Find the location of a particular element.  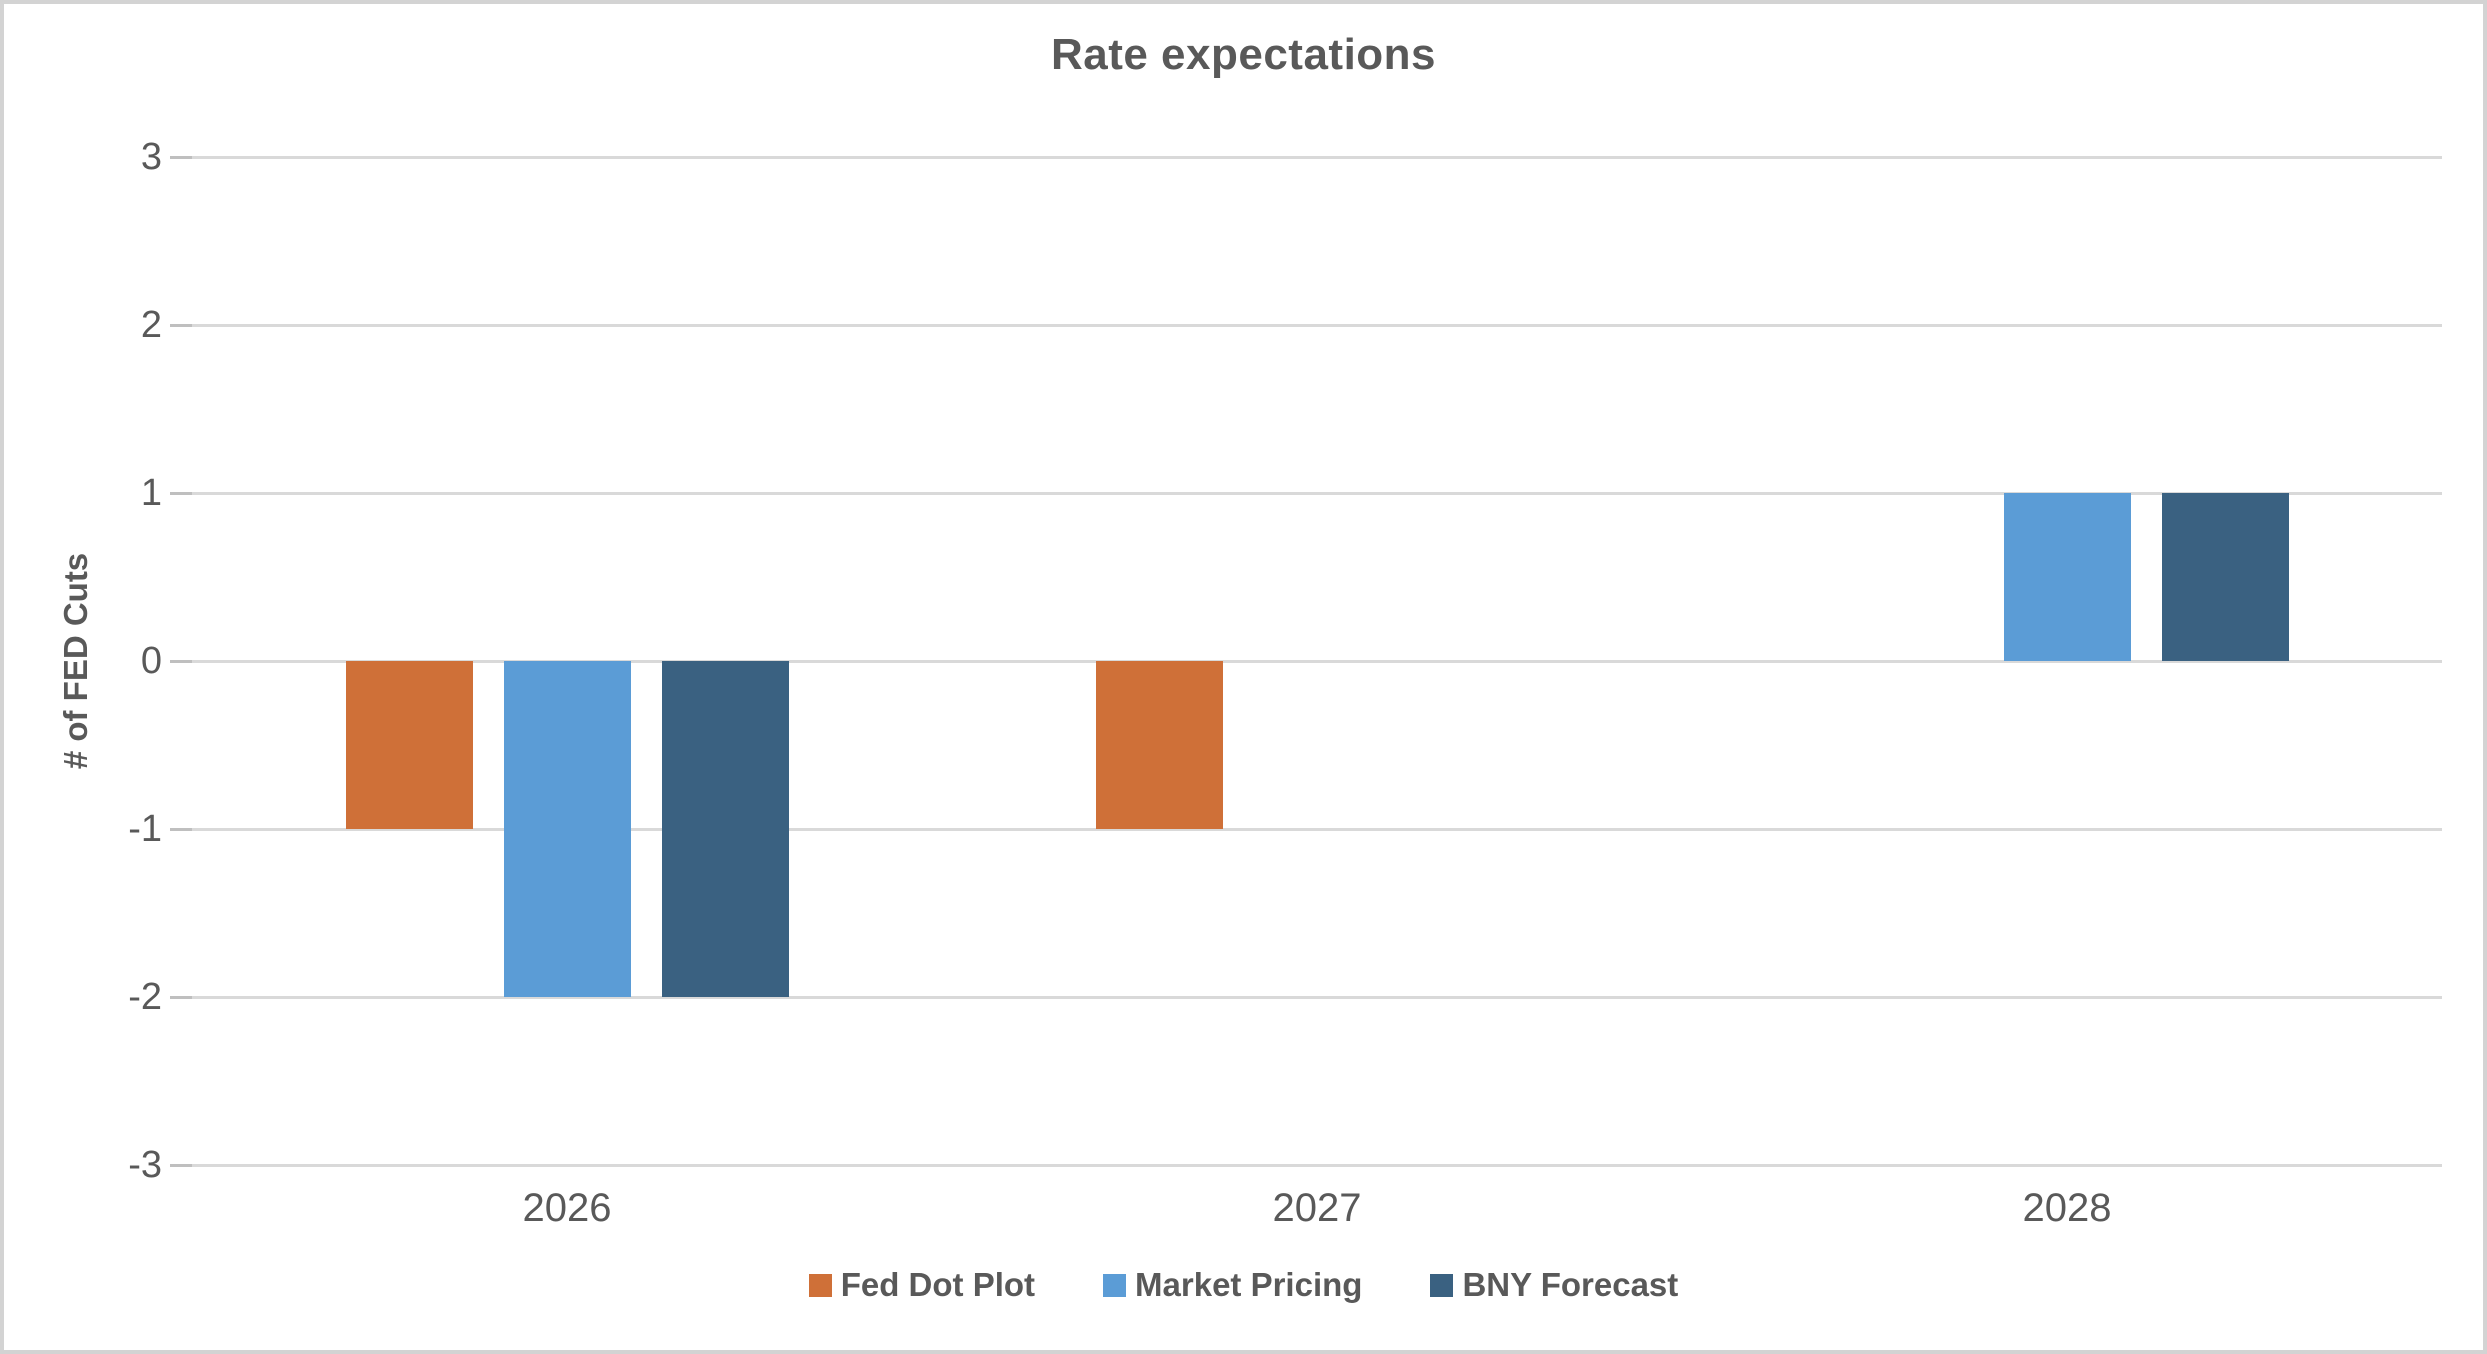

bar-fed-dot-plot-2027 is located at coordinates (1159, 745).